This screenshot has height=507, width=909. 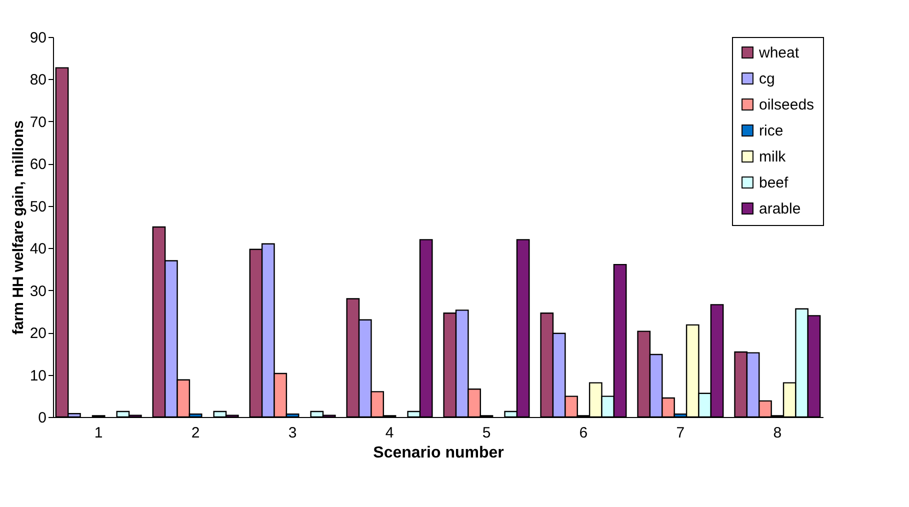 I want to click on legend-label: oilseeds, so click(x=786, y=105).